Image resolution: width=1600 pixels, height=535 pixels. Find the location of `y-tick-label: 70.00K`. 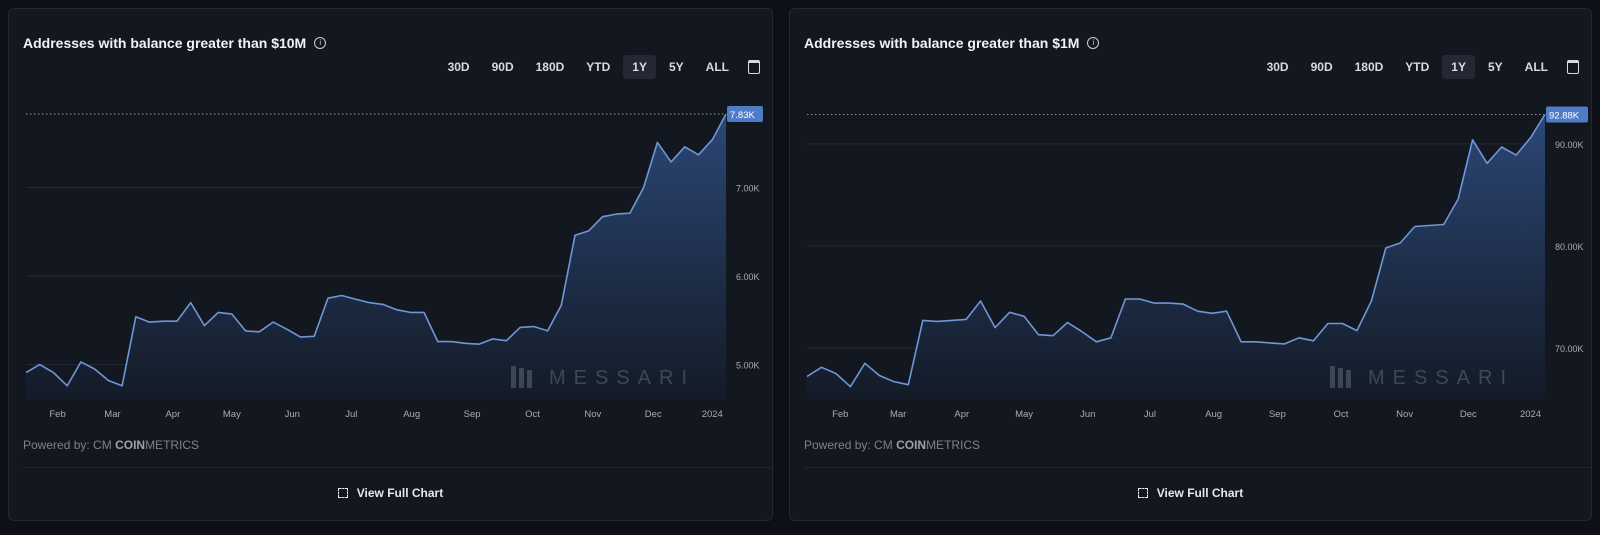

y-tick-label: 70.00K is located at coordinates (1569, 349).